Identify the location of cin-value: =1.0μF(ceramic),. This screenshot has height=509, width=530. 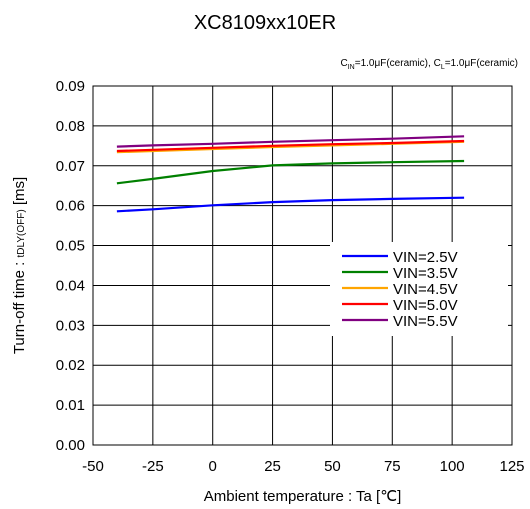
(392, 63).